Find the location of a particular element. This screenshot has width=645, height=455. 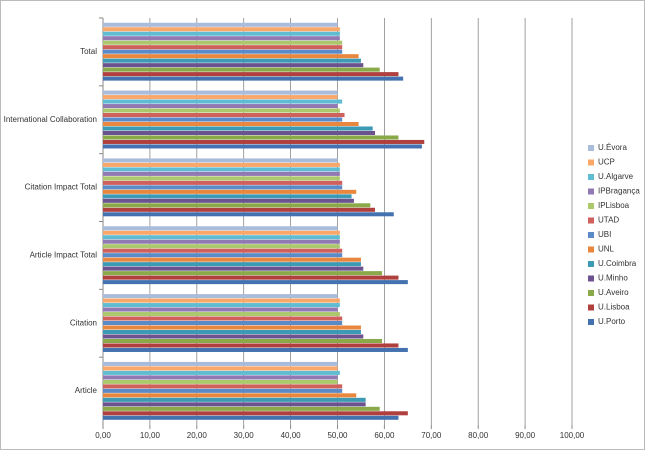

x-tick-label: 100,00 is located at coordinates (572, 435).